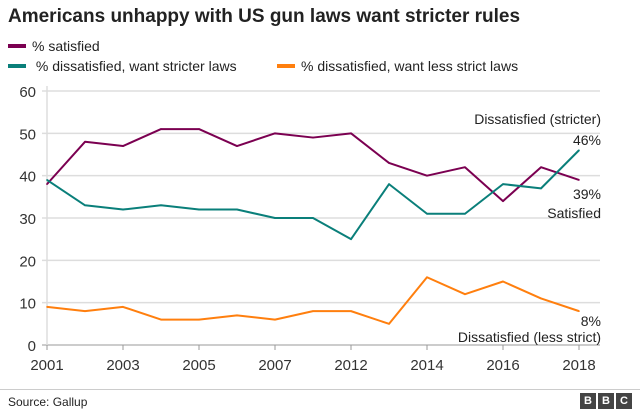  I want to click on annotation-46: 46%, so click(587, 140).